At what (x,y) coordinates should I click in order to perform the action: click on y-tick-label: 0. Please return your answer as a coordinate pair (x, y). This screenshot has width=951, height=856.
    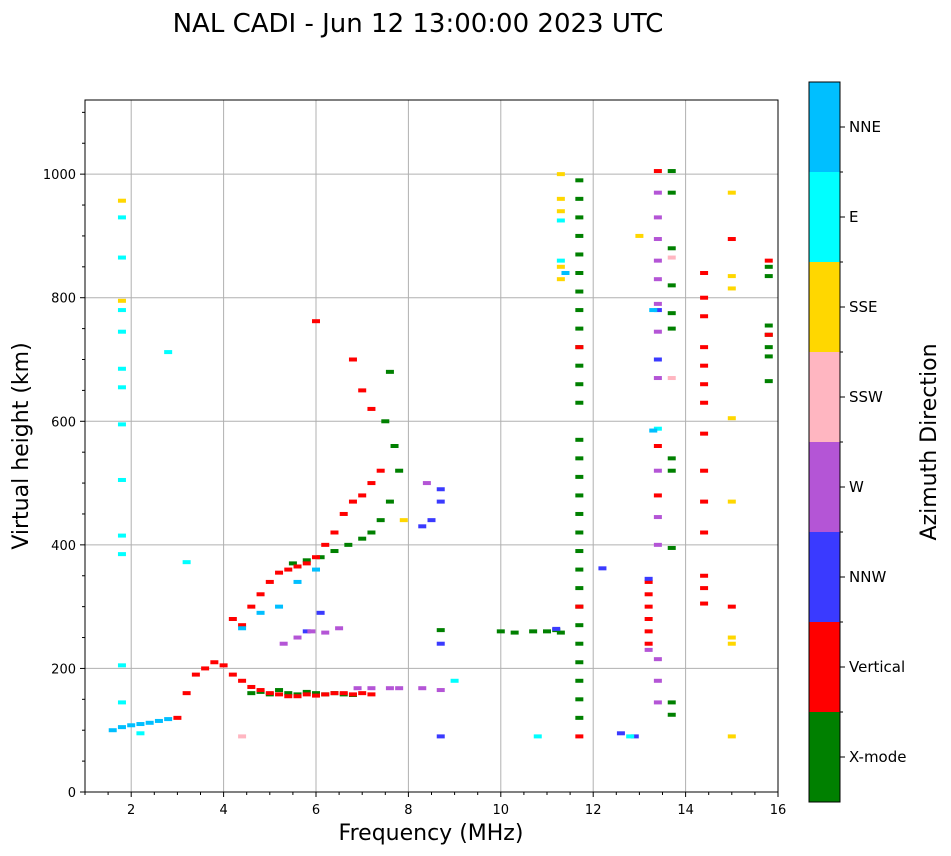
    Looking at the image, I should click on (72, 793).